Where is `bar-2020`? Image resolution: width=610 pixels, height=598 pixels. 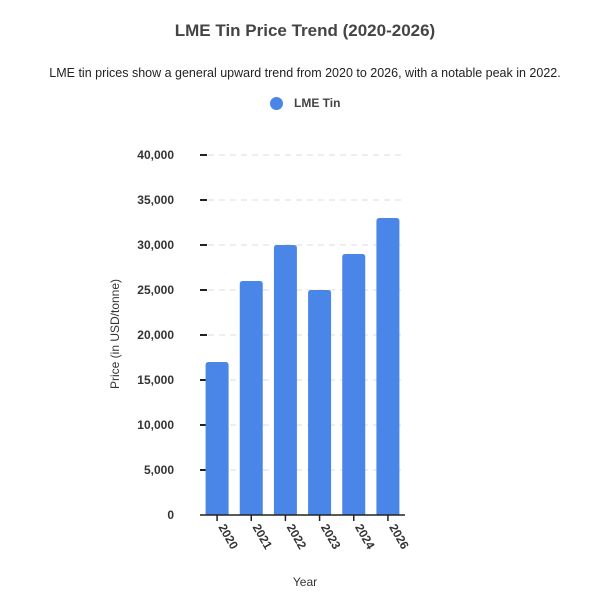 bar-2020 is located at coordinates (217, 438).